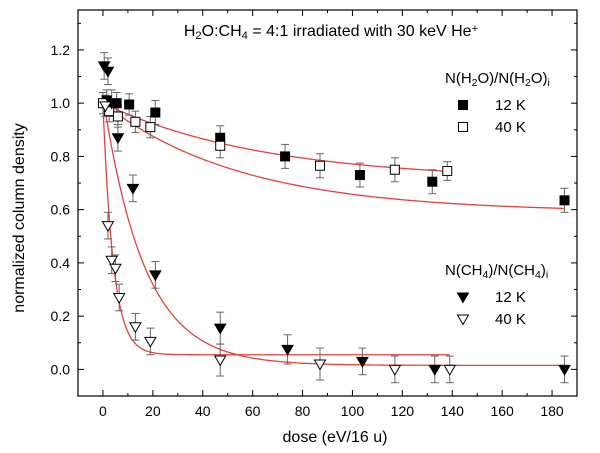  What do you see at coordinates (253, 411) in the screenshot?
I see `x-tick-label: 60` at bounding box center [253, 411].